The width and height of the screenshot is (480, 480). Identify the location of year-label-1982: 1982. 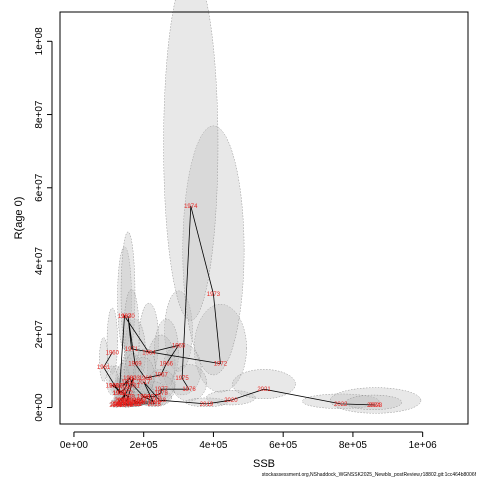
(130, 379).